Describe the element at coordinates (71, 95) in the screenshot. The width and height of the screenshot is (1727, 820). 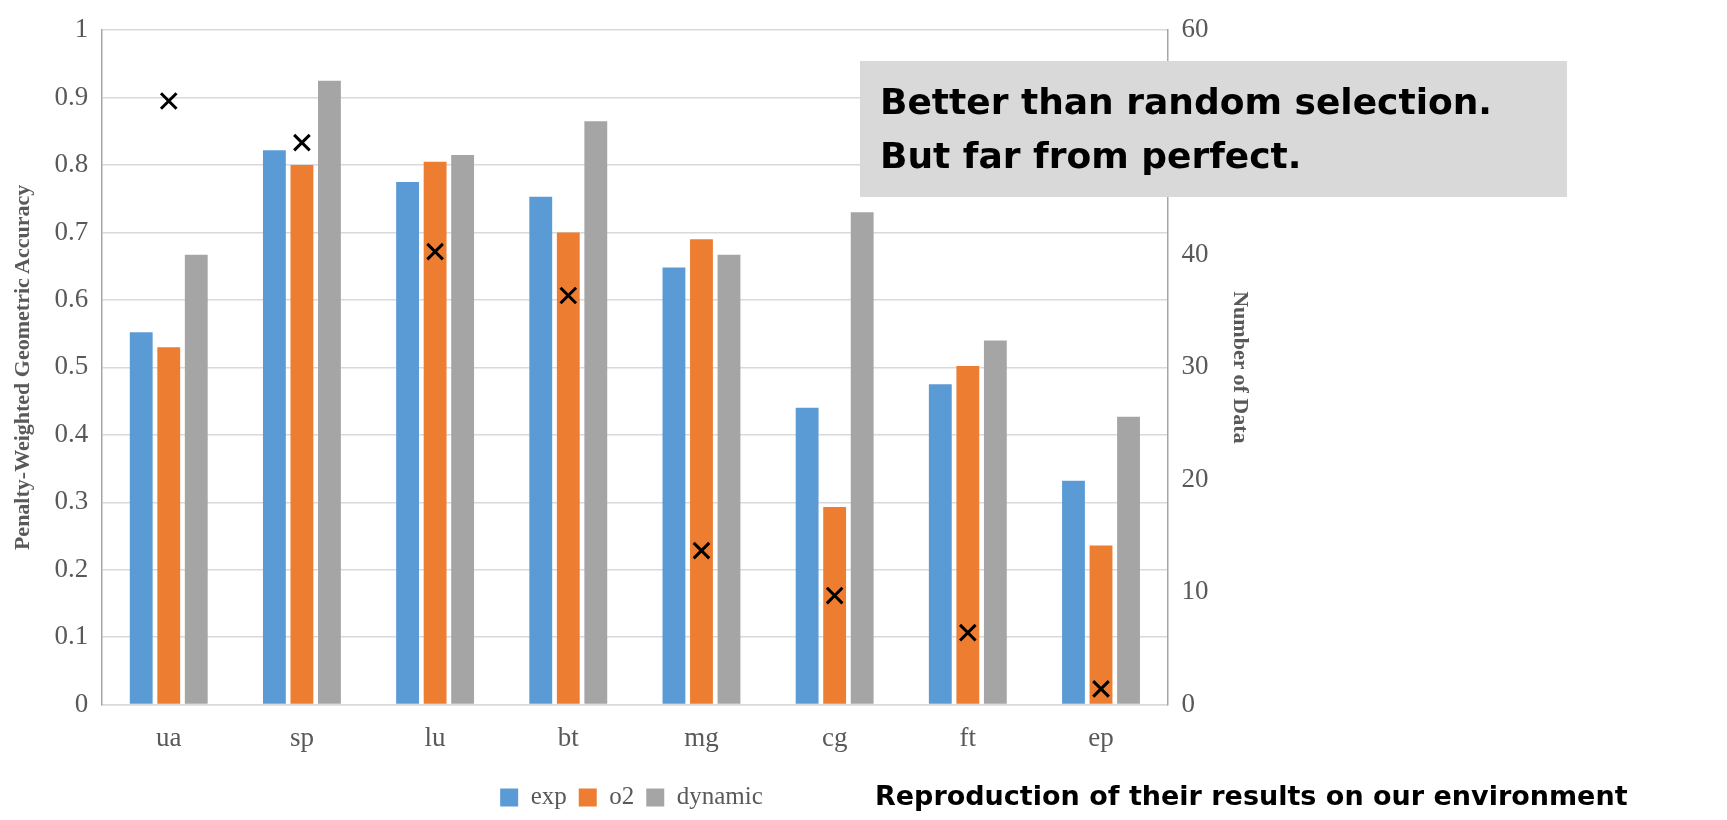
I see `y-tick-label: 0.9` at that location.